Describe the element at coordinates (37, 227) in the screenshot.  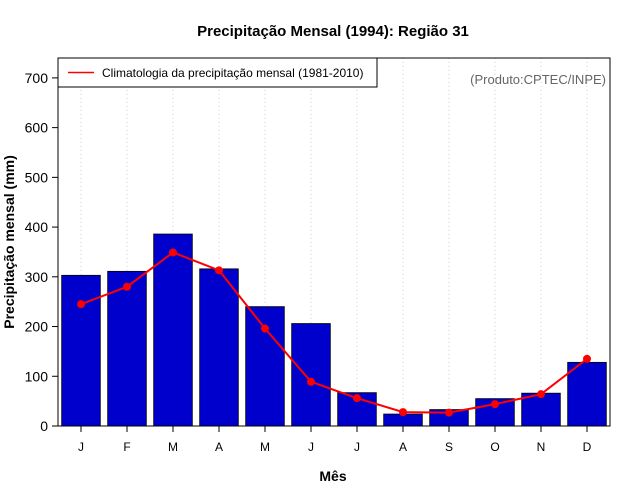
I see `y-tick-label: 400` at that location.